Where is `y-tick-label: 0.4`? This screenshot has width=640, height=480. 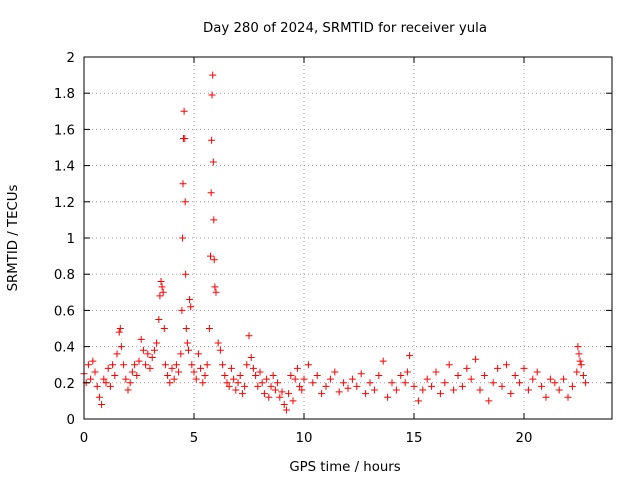 y-tick-label: 0.4 is located at coordinates (64, 348).